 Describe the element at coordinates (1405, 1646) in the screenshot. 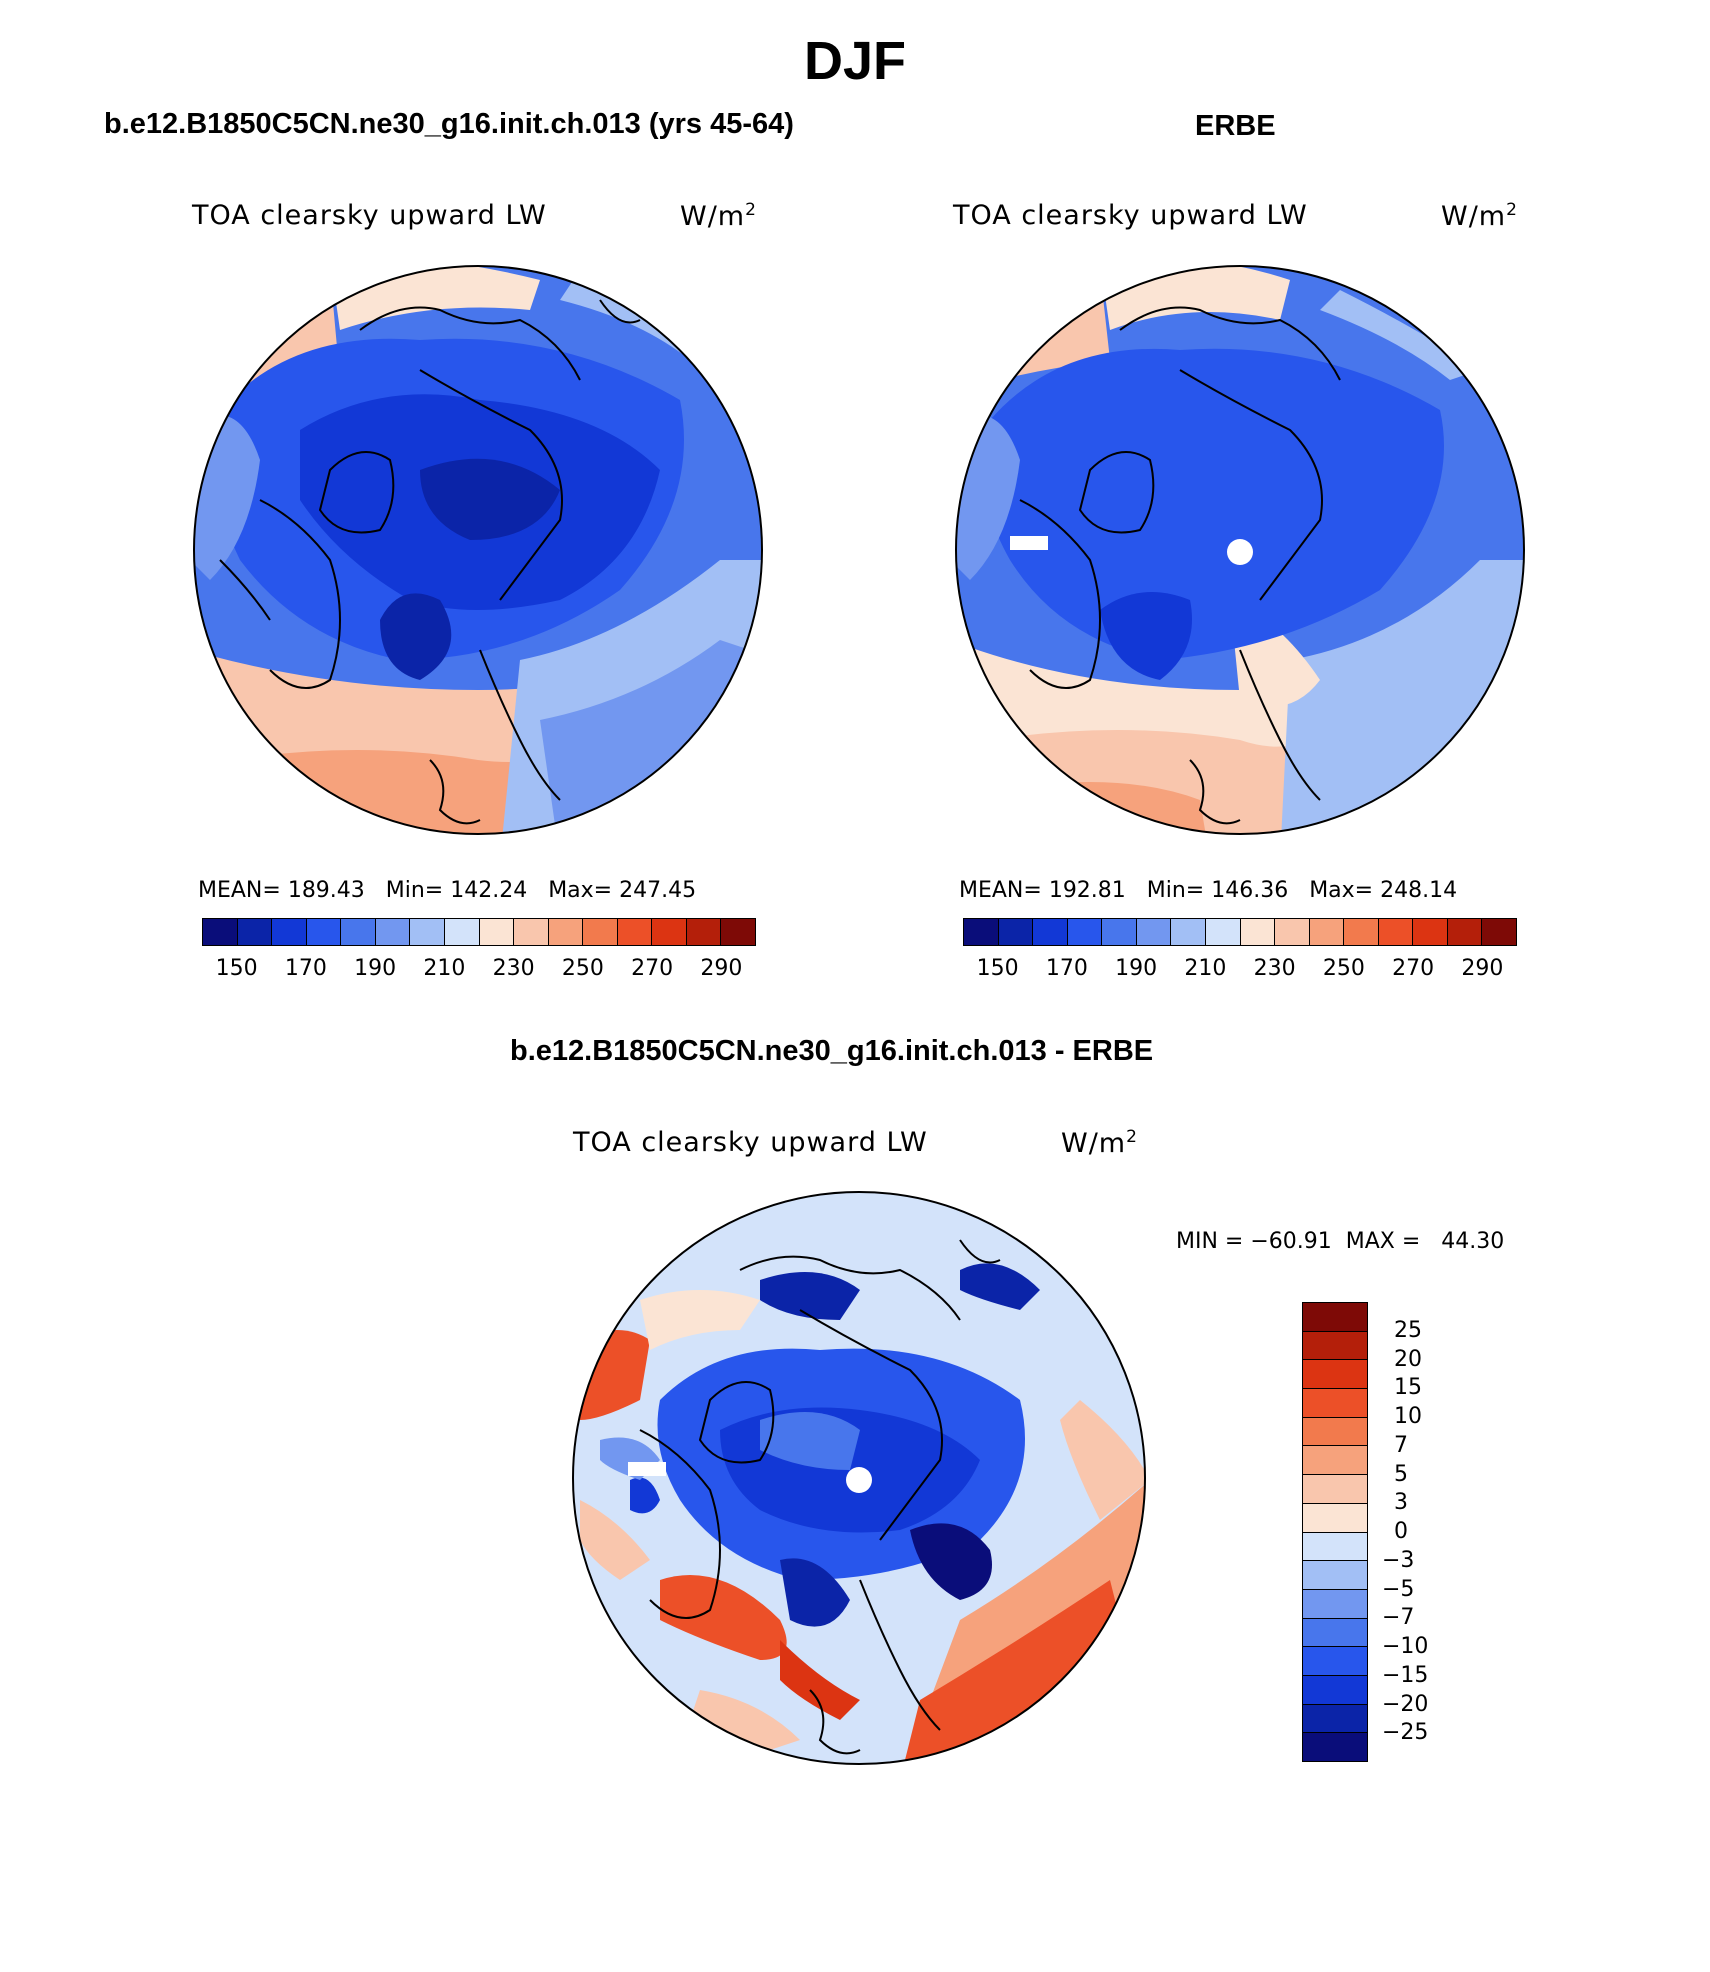

I see `colorbar-tick-label: −10` at that location.